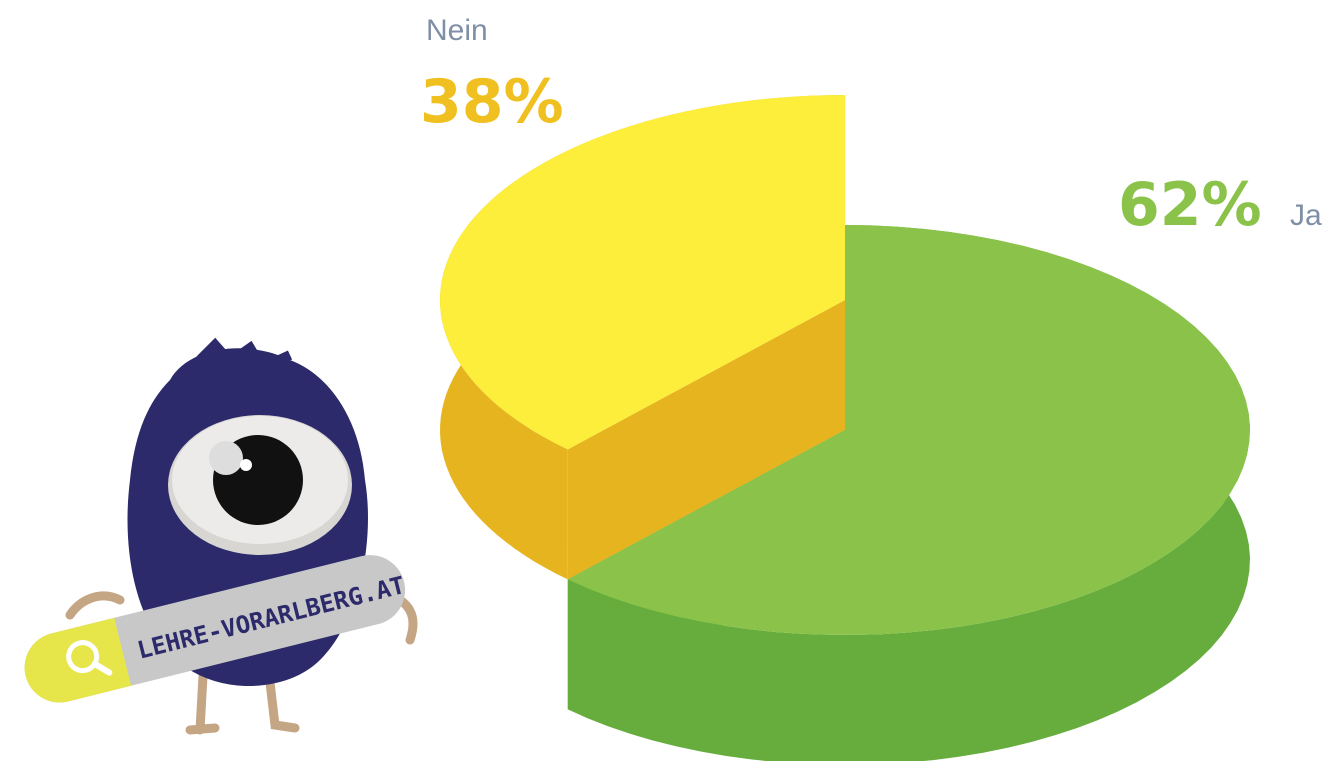  I want to click on category-label: Nein, so click(457, 30).